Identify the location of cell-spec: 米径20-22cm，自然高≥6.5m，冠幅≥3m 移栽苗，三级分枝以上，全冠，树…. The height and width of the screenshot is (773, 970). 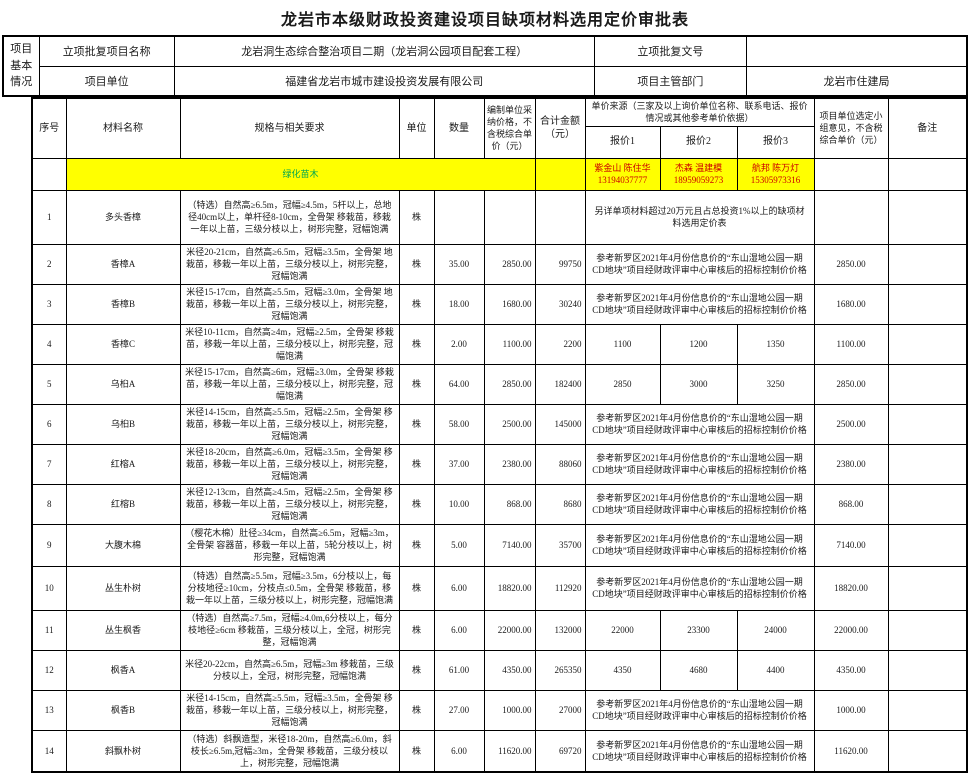
(289, 670).